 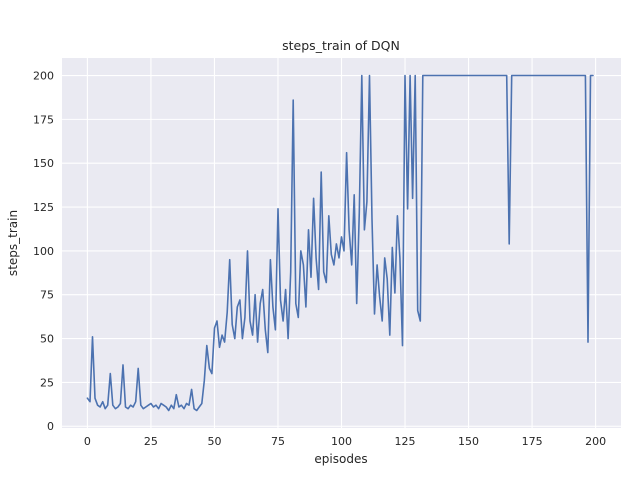 I want to click on y-tick-label: 75, so click(x=47, y=295).